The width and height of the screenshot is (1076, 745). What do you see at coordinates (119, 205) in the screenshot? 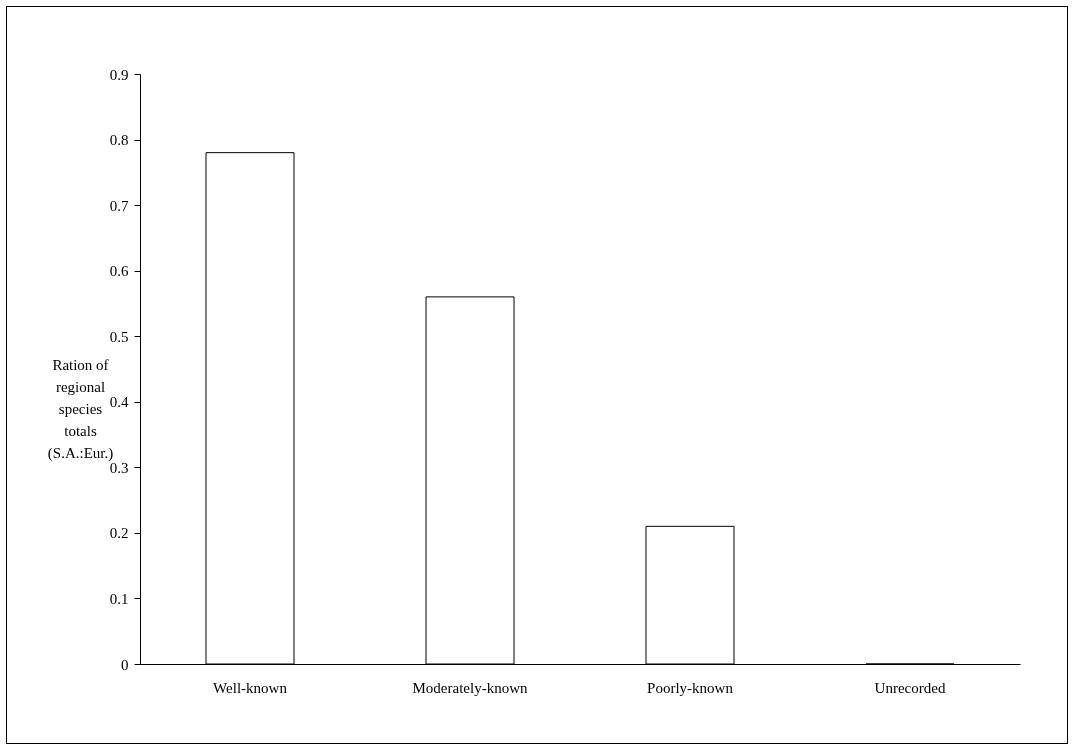
I see `y-tick-label: 0.7` at bounding box center [119, 205].